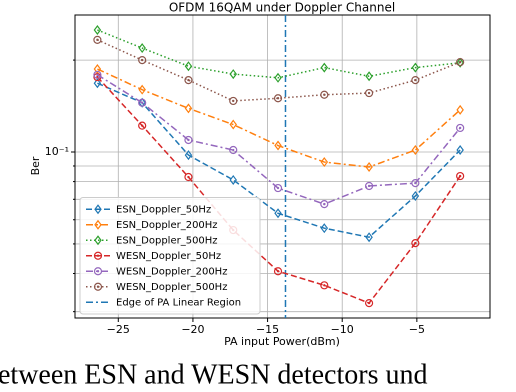 The width and height of the screenshot is (516, 392). Describe the element at coordinates (279, 70) in the screenshot. I see `series-line` at that location.